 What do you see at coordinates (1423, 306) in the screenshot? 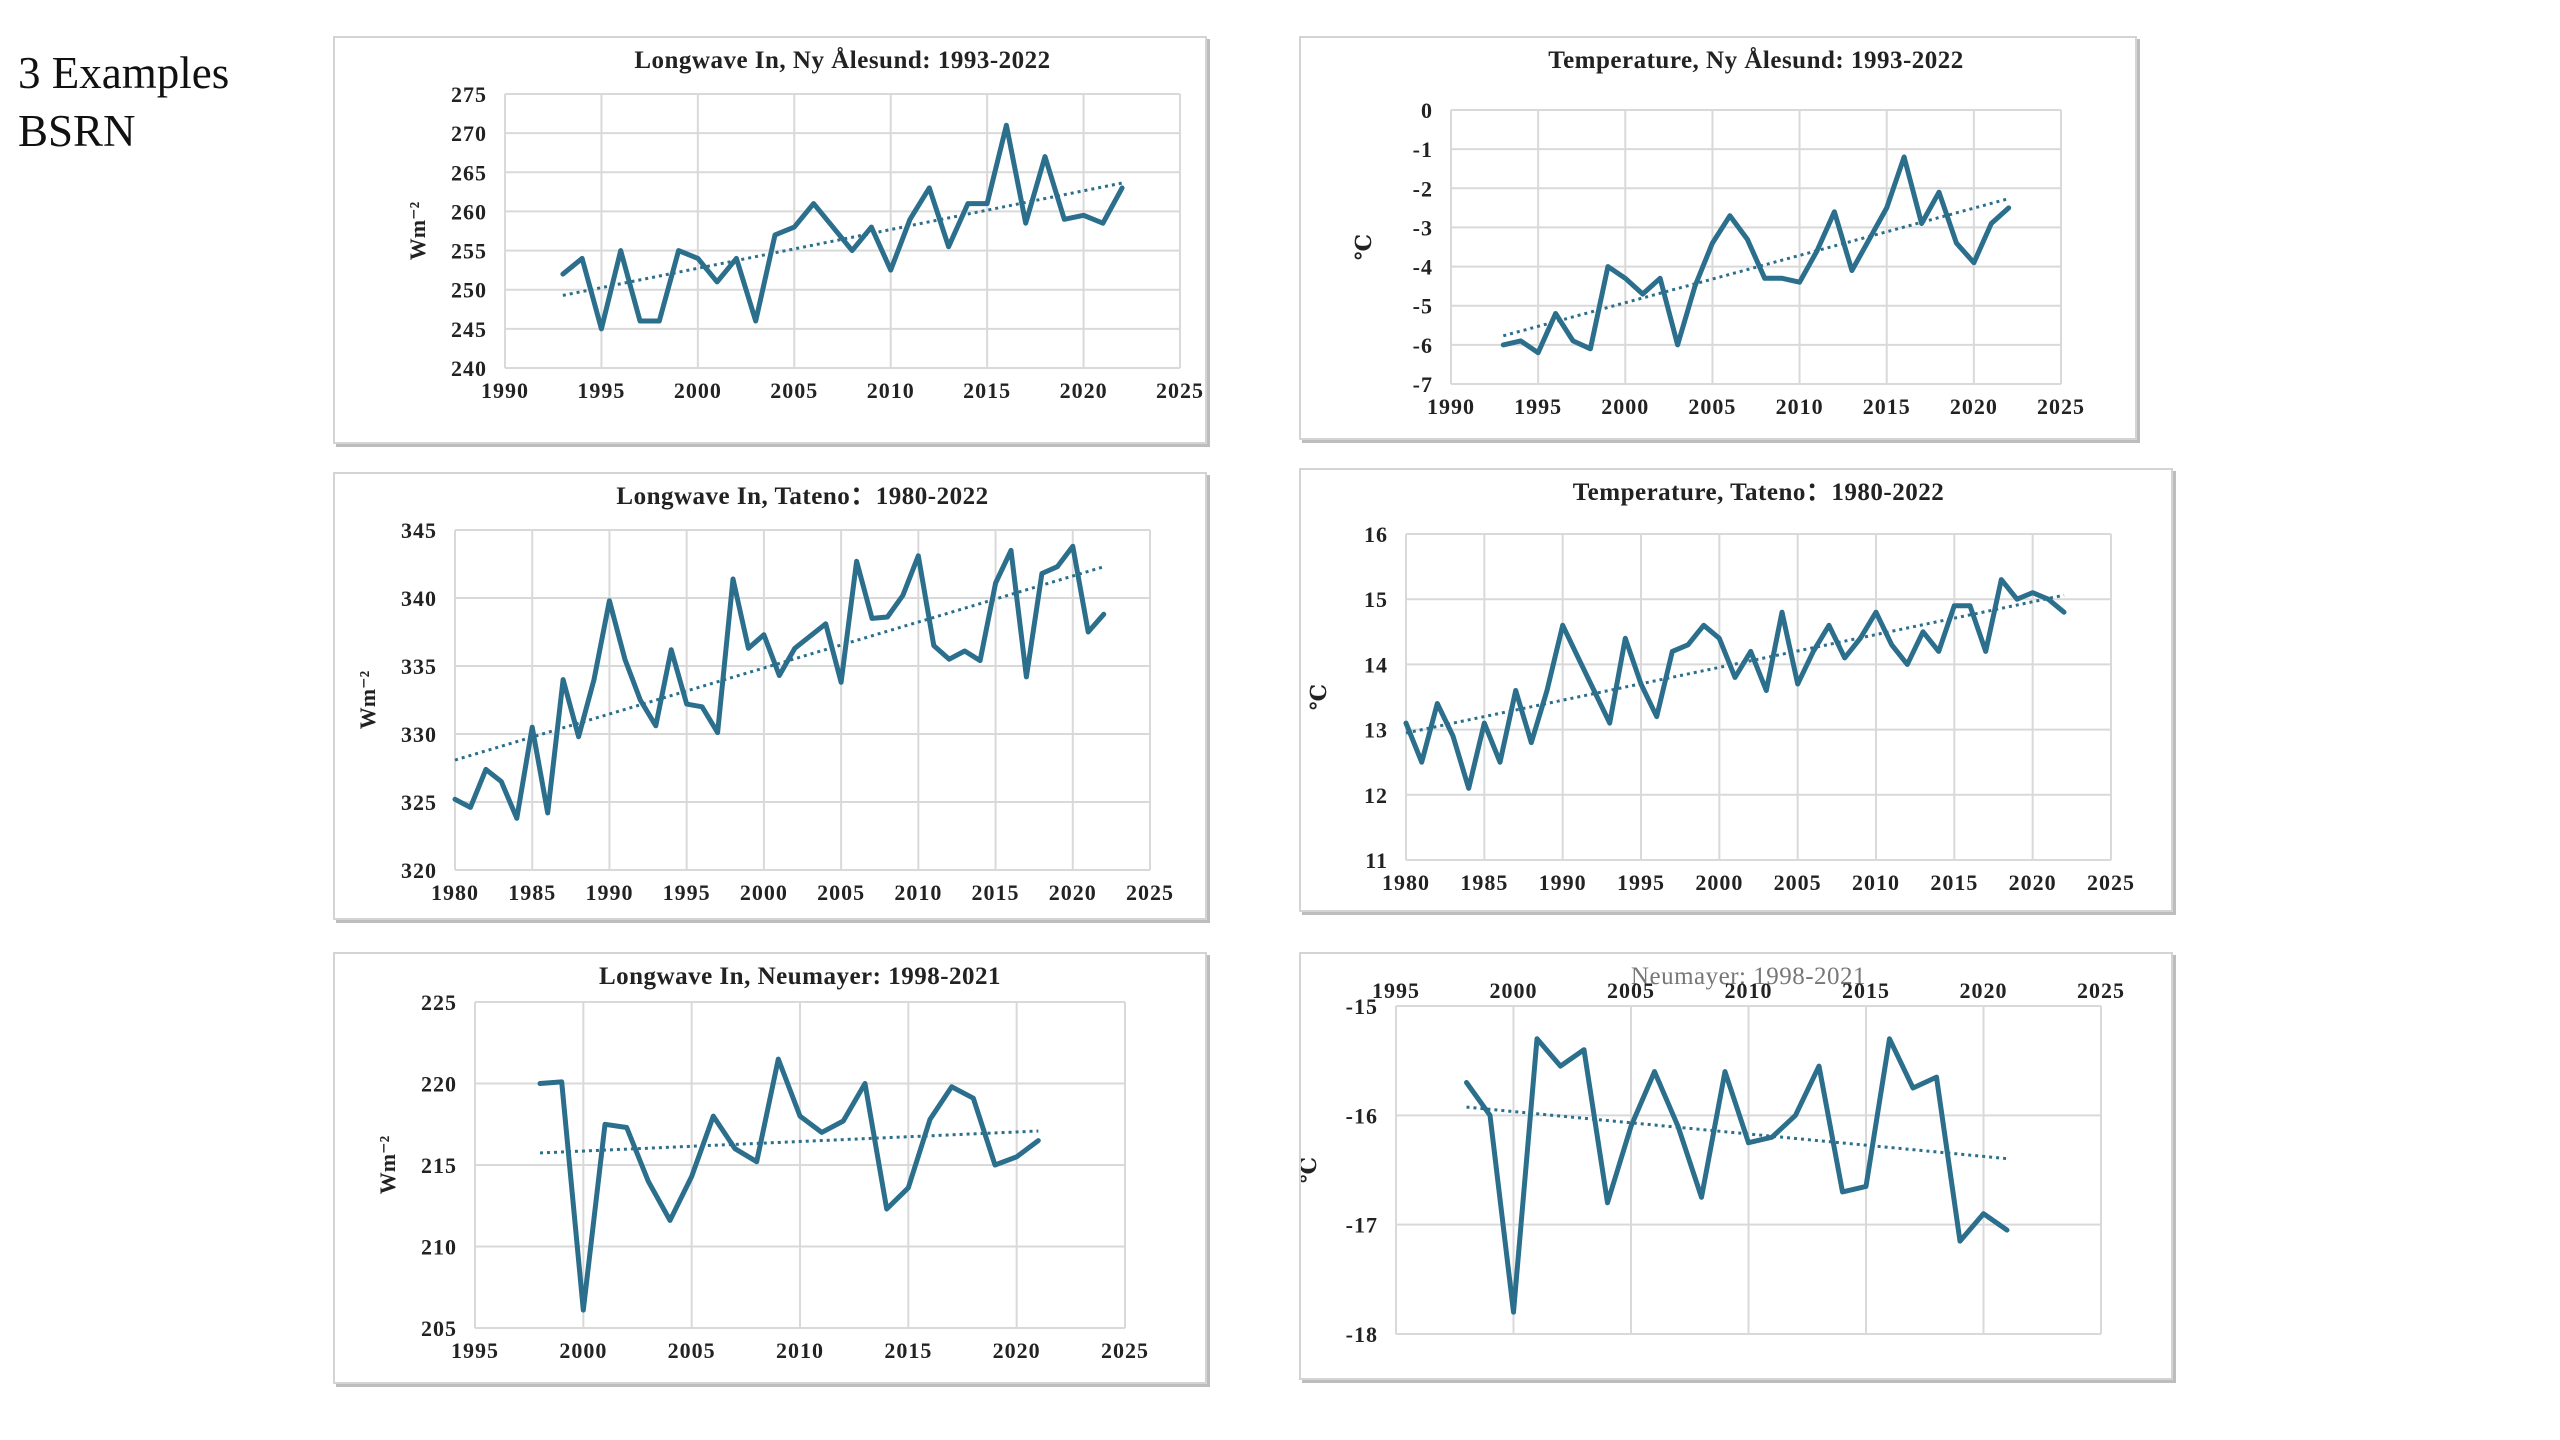
I see `y-tick-label: -5` at bounding box center [1423, 306].